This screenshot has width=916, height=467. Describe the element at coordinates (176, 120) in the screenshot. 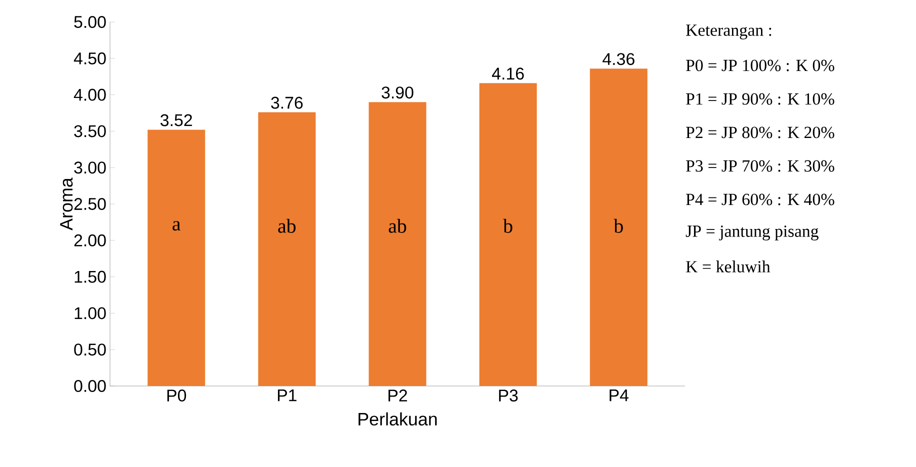

I see `data-label: 3.52` at that location.